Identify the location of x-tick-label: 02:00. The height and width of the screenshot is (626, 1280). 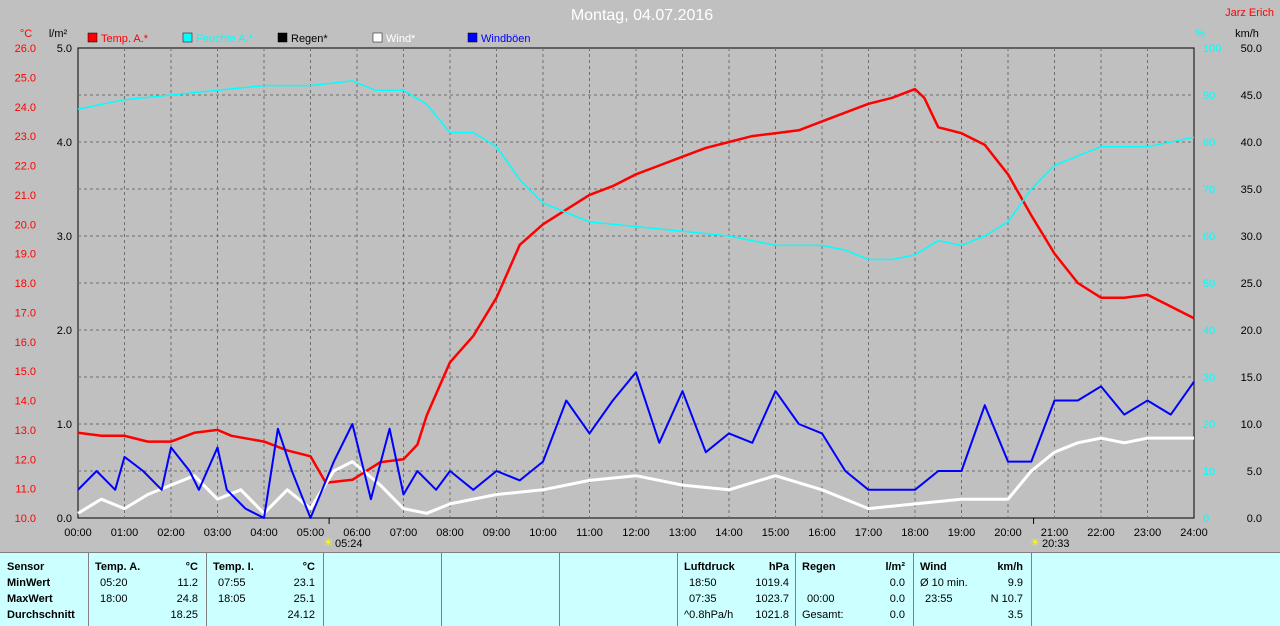
(171, 533).